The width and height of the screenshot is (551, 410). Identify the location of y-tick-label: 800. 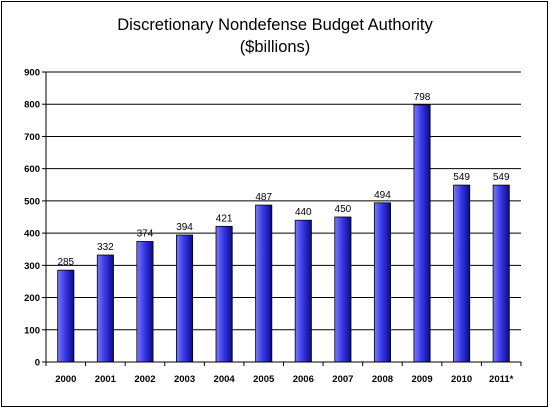
(32, 105).